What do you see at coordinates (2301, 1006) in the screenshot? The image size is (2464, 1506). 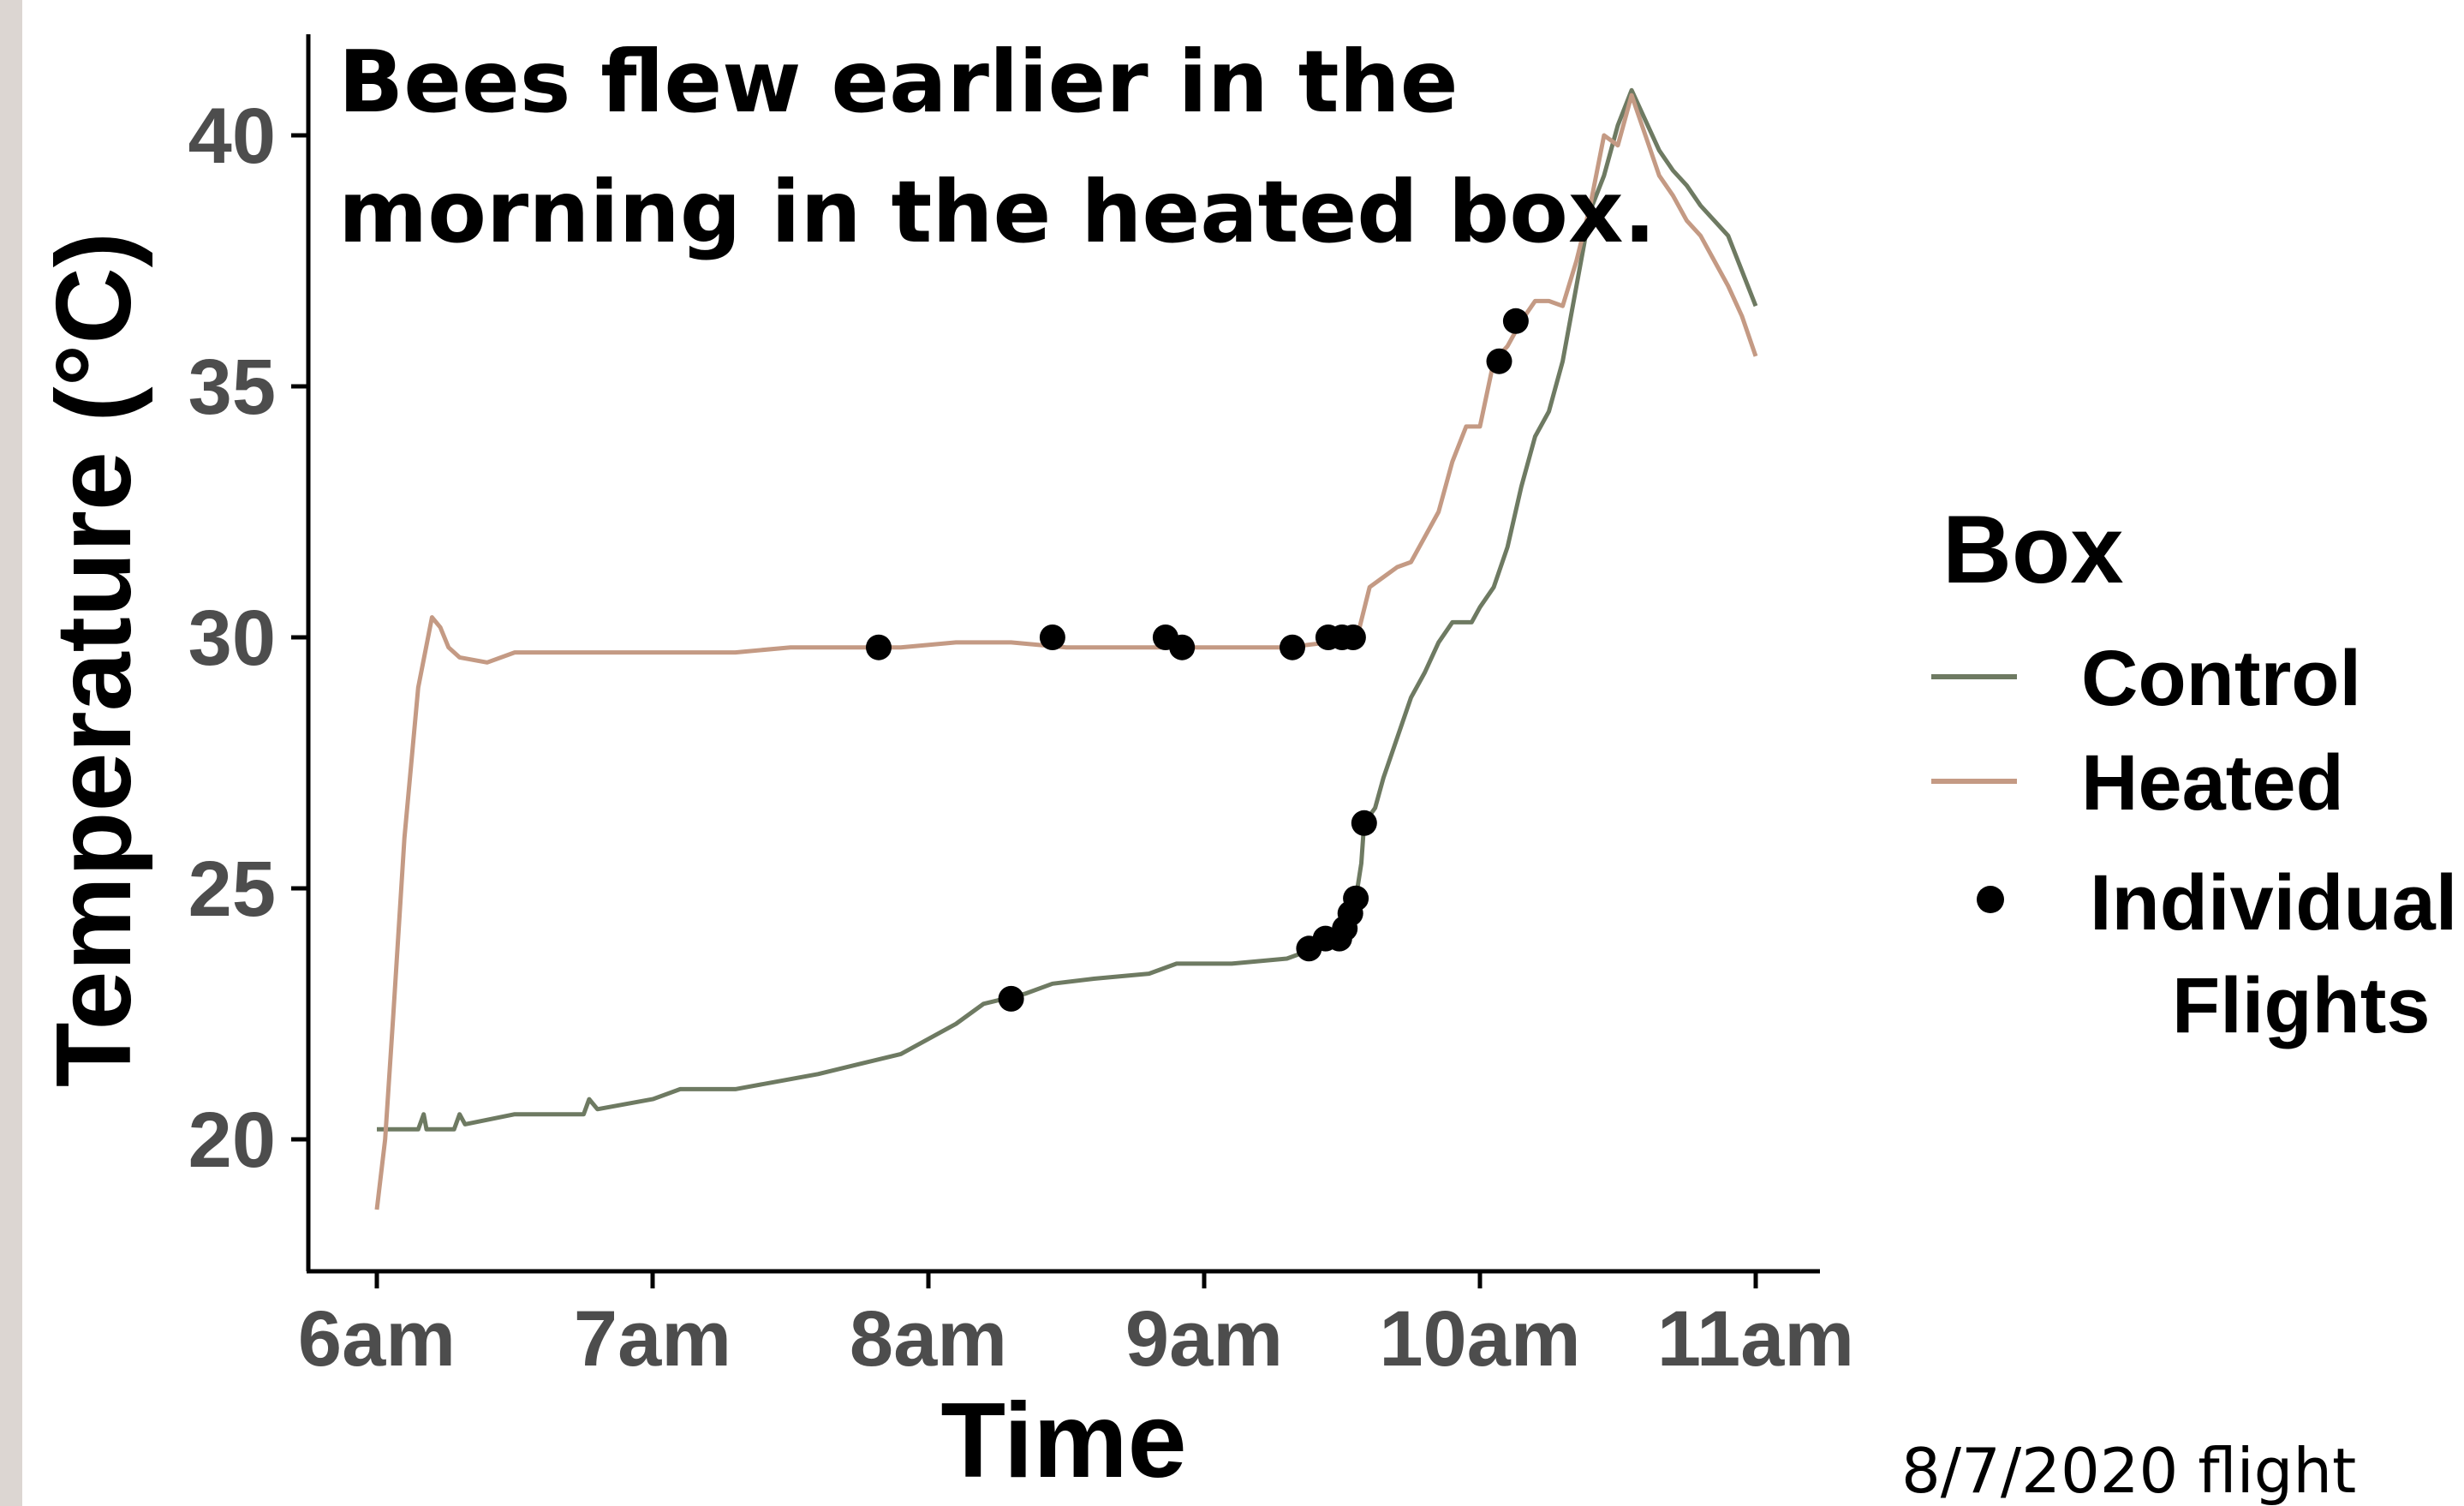 I see `legend-label-flights-line-2: Flights` at bounding box center [2301, 1006].